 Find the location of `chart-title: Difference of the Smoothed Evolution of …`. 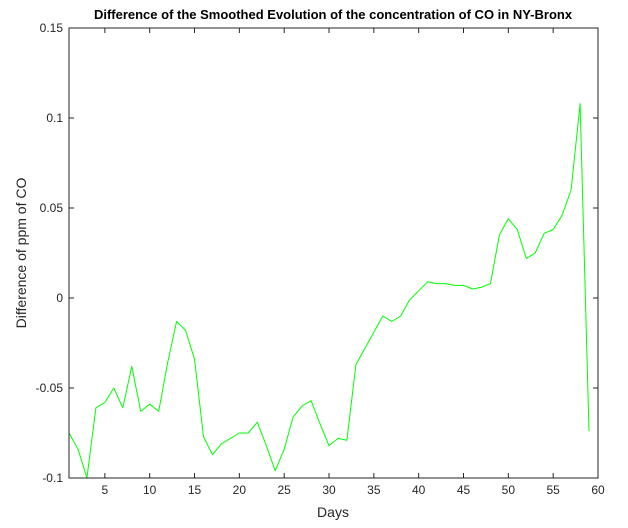

chart-title: Difference of the Smoothed Evolution of … is located at coordinates (333, 14).